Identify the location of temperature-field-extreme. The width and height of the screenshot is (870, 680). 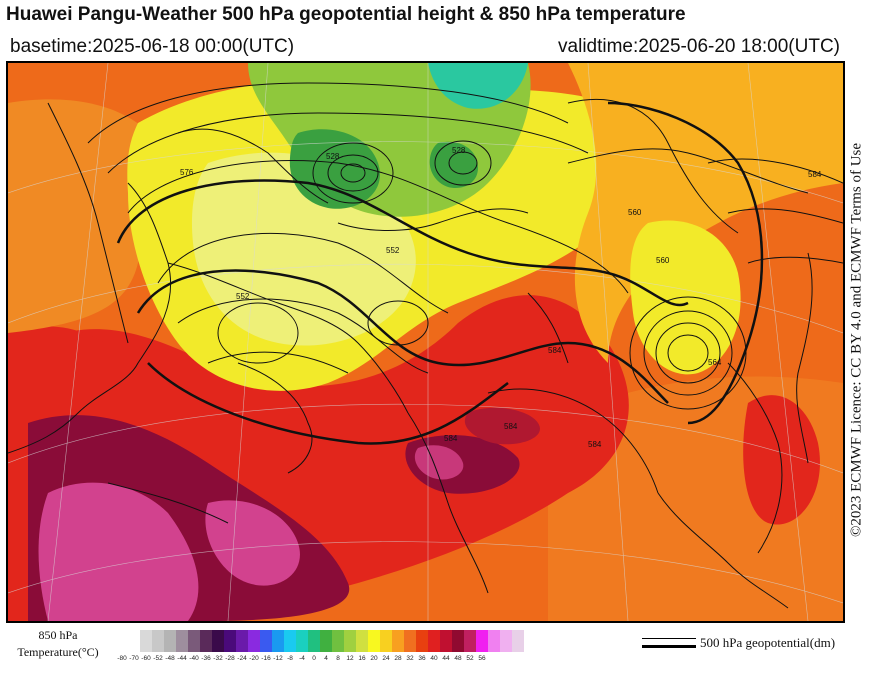
(118, 551).